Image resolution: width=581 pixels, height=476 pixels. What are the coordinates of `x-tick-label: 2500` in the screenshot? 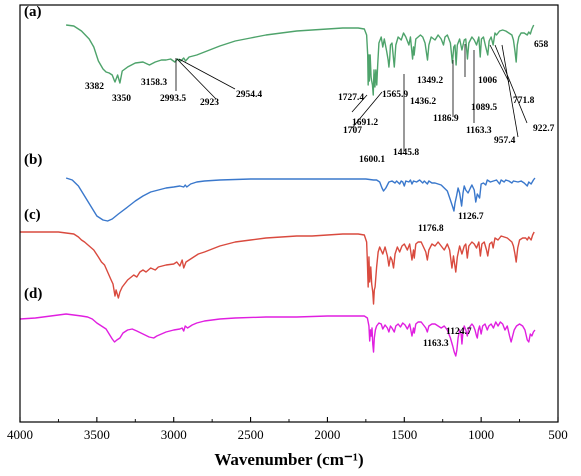 It's located at (251, 434).